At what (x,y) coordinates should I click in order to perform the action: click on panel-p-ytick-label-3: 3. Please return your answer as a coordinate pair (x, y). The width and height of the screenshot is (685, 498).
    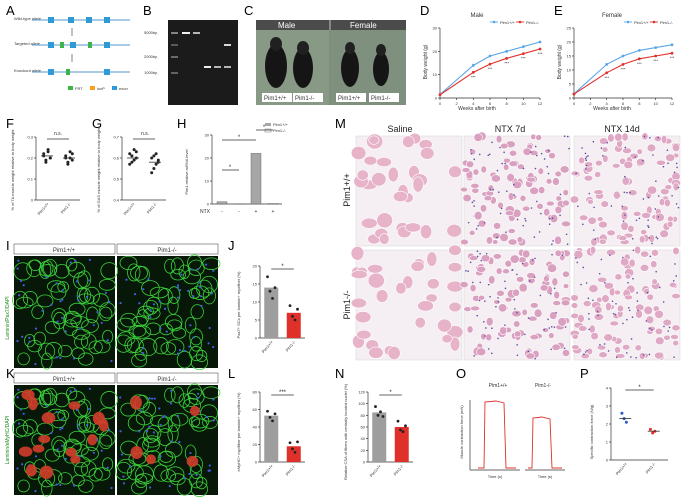
    Looking at the image, I should click on (607, 406).